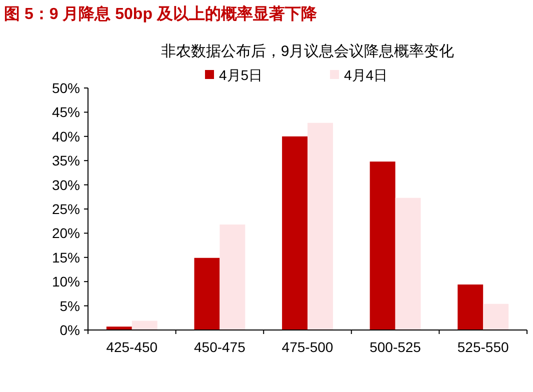  What do you see at coordinates (70, 306) in the screenshot?
I see `y-tick-label: 5%` at bounding box center [70, 306].